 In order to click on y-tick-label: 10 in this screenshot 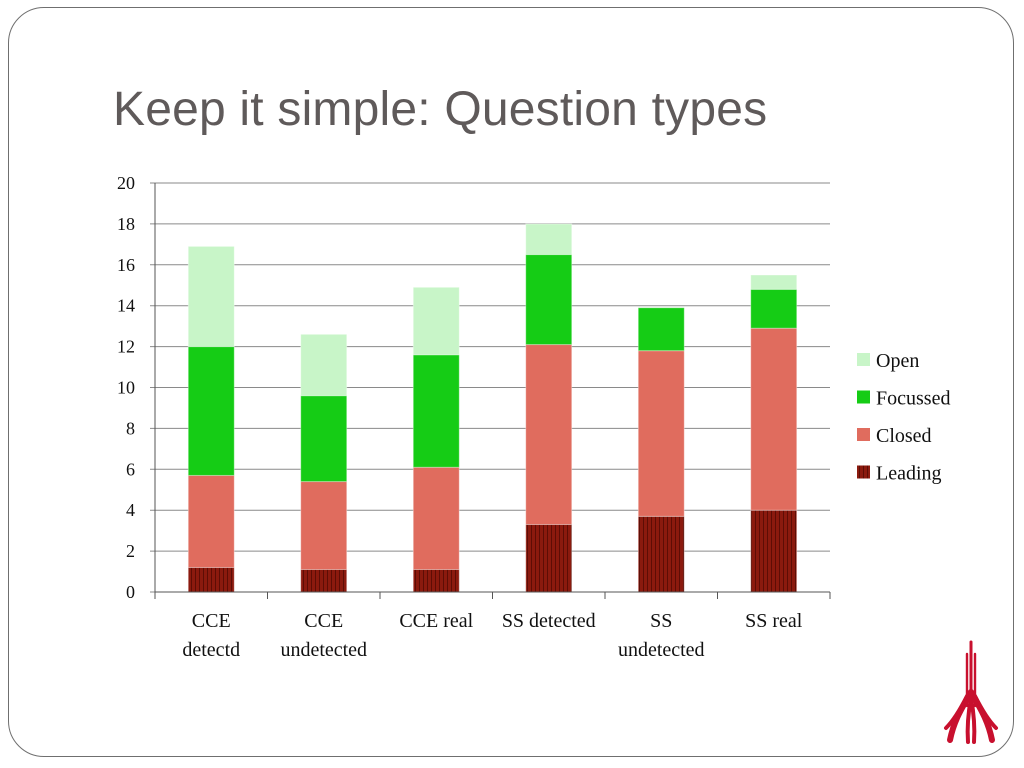, I will do `click(126, 388)`.